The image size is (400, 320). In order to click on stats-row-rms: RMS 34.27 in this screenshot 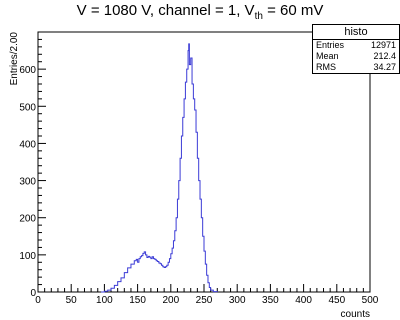, I will do `click(356, 67)`.